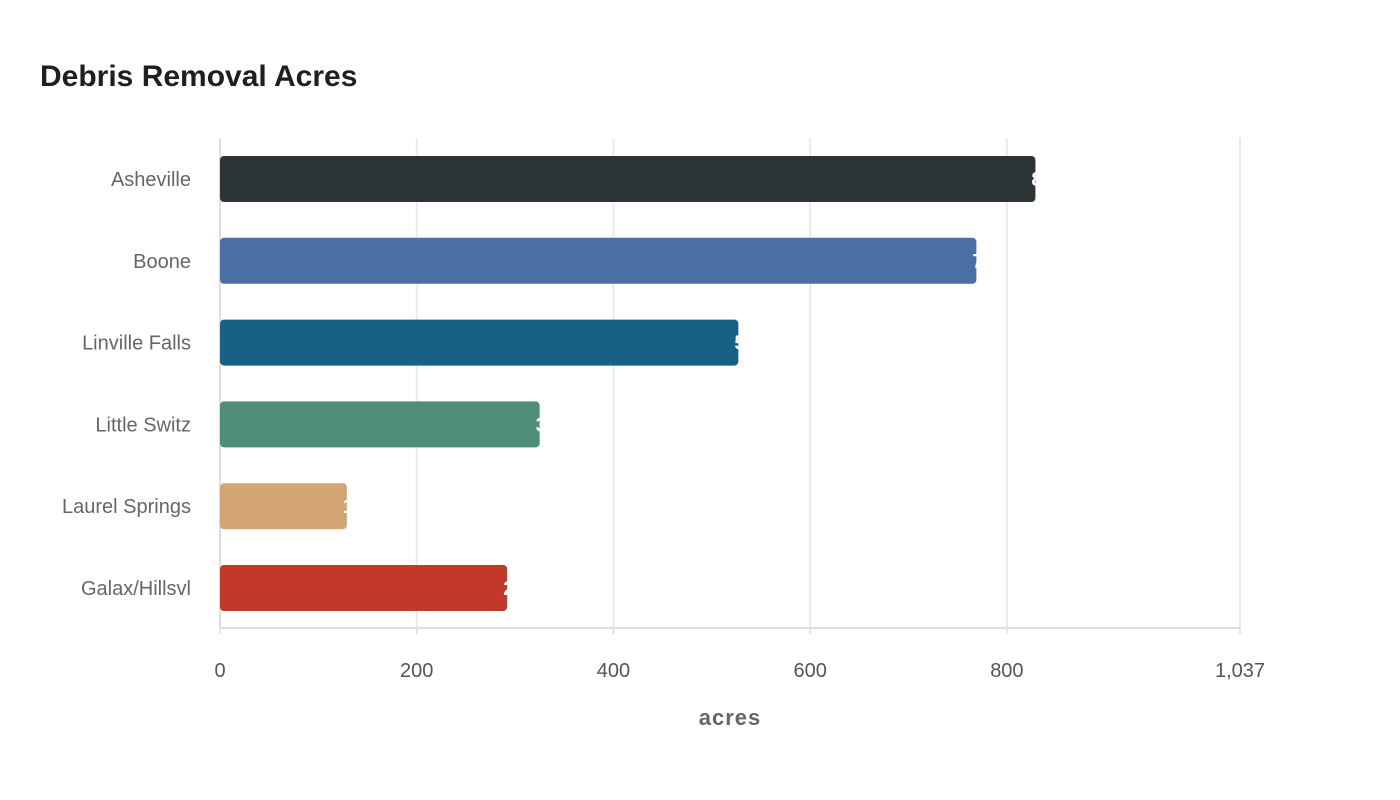  What do you see at coordinates (1047, 180) in the screenshot?
I see `data-label: 829` at bounding box center [1047, 180].